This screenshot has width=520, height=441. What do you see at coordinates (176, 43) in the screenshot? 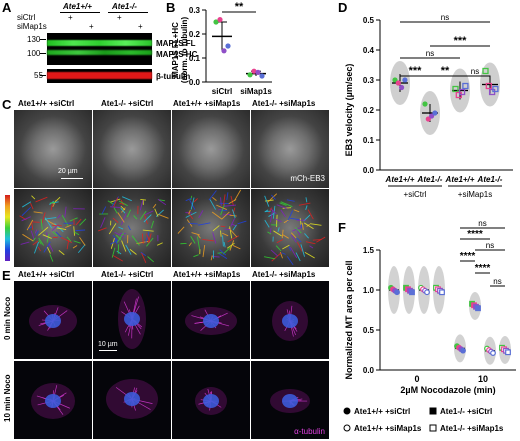
I see `band-map1s-fl: MAP1S FL` at bounding box center [176, 43].